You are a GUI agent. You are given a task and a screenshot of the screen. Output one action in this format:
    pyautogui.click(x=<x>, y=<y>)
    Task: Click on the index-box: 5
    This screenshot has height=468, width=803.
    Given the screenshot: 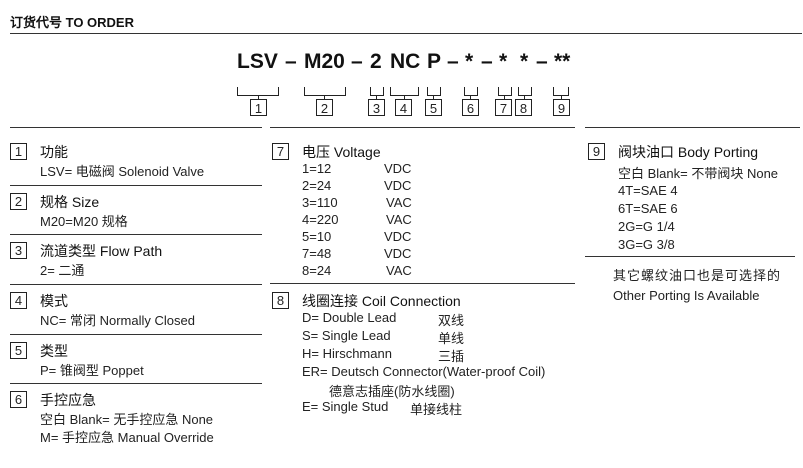 What is the action you would take?
    pyautogui.click(x=433, y=107)
    